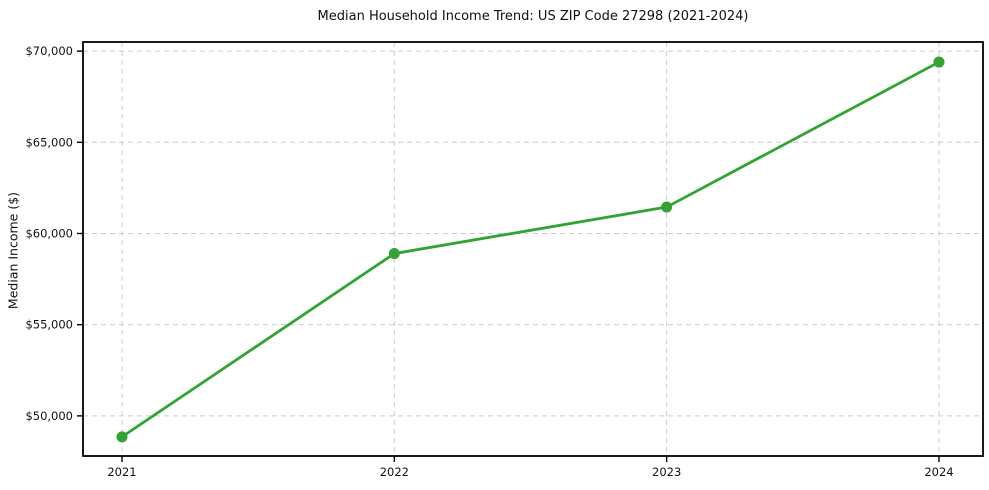  I want to click on y-tick-label: $55,000, so click(49, 325).